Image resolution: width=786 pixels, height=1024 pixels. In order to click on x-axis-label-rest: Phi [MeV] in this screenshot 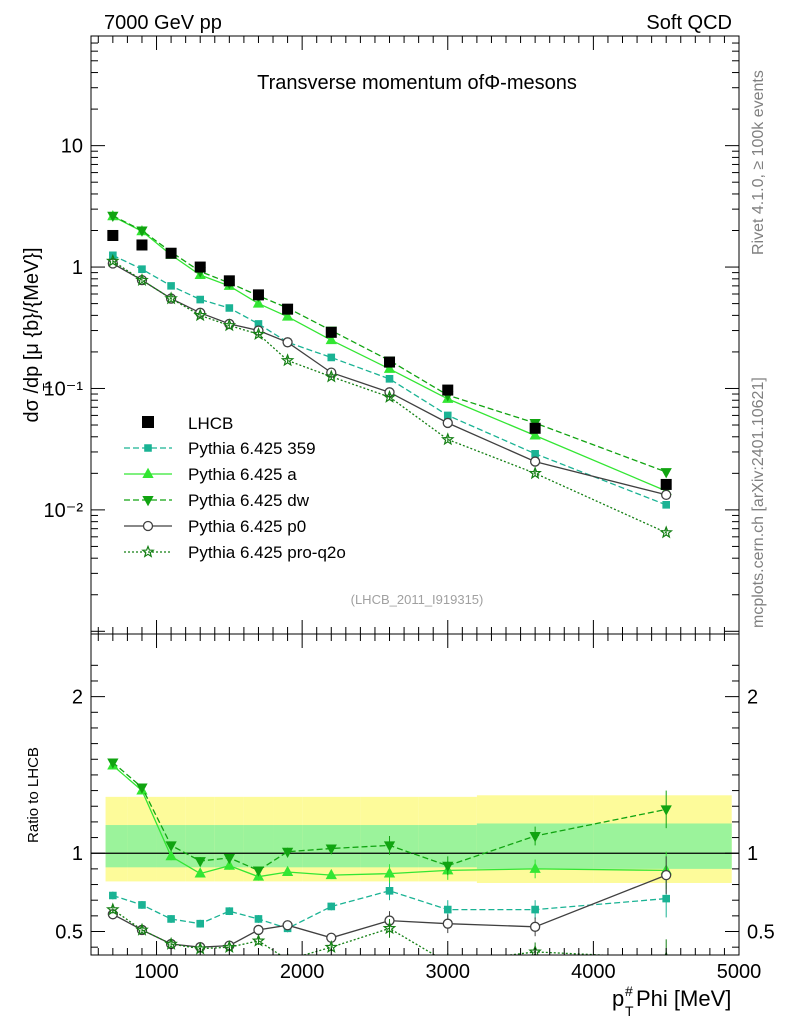, I will do `click(683, 998)`.